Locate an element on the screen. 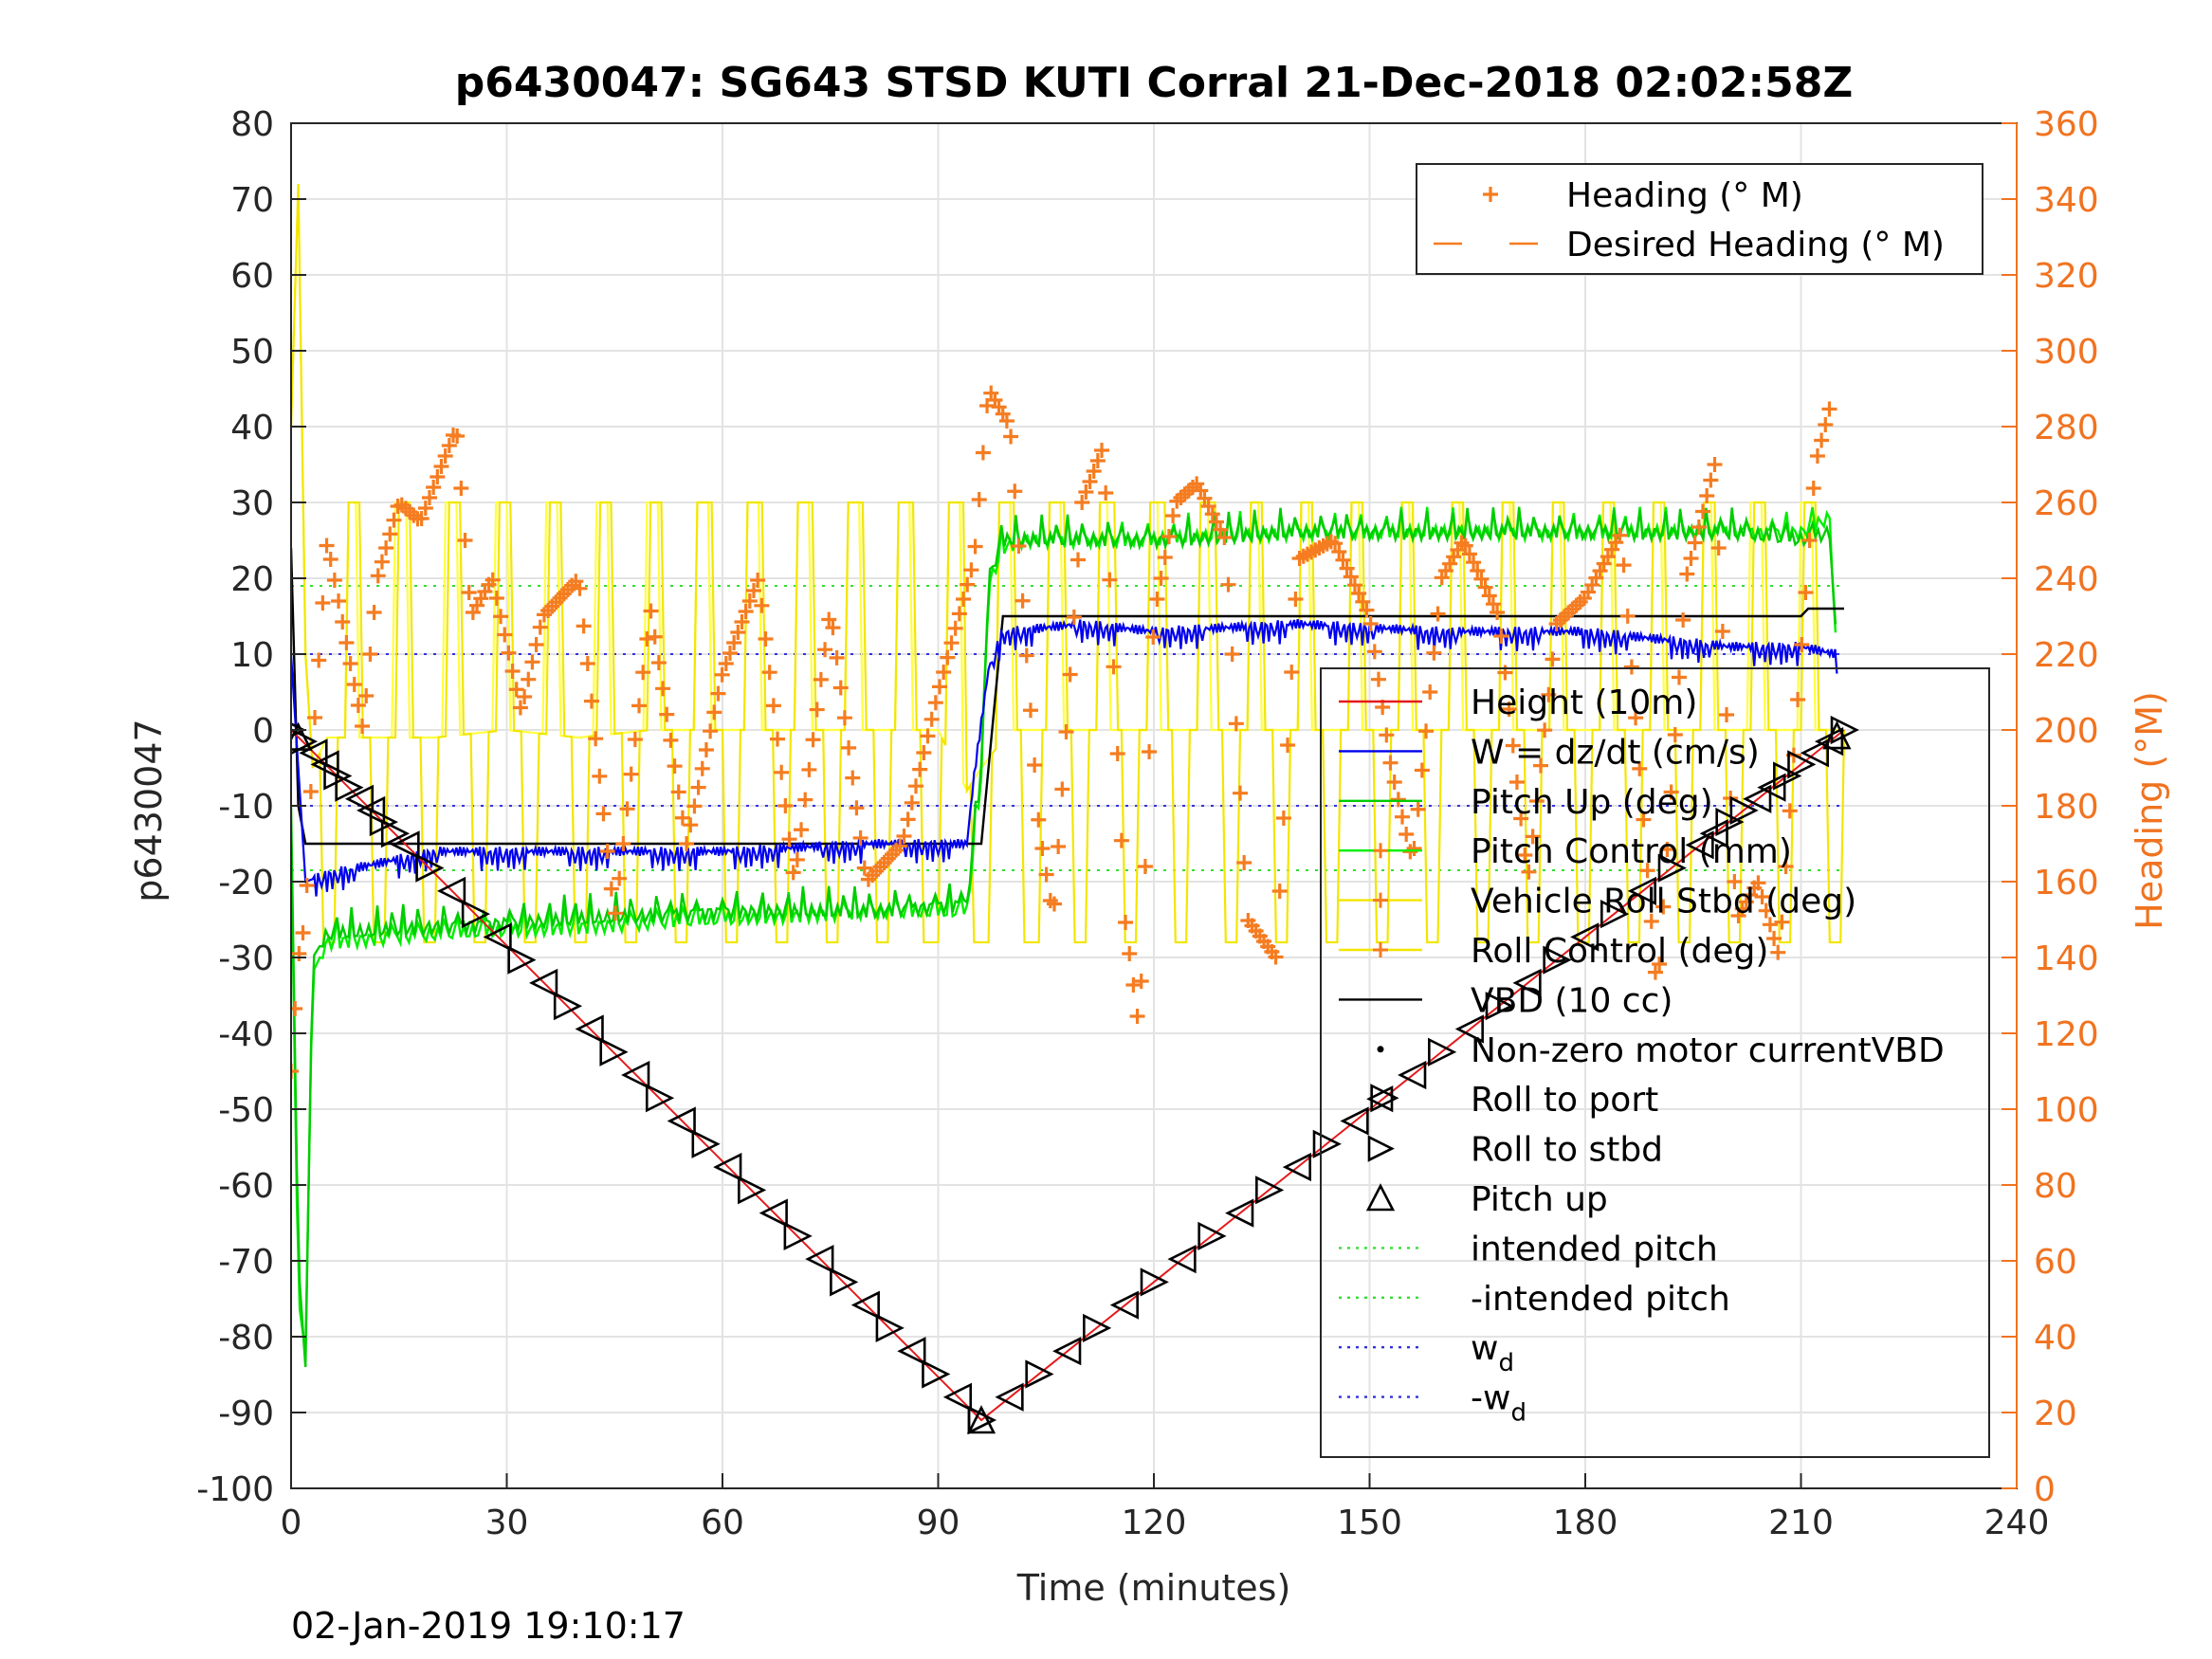 This screenshot has height=1659, width=2212. legend-main-label: -intended pitch is located at coordinates (1600, 1299).